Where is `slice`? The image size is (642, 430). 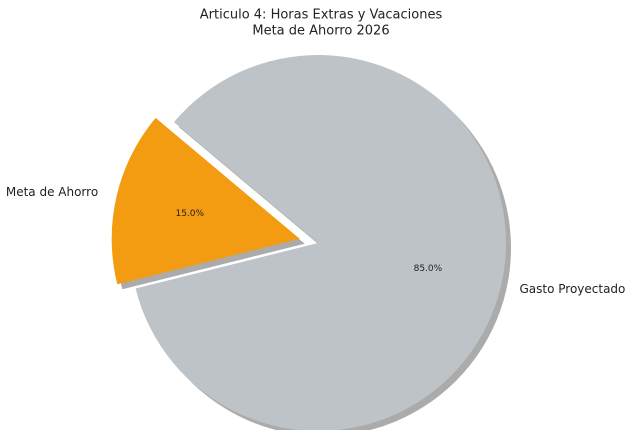
slice is located at coordinates (205, 201).